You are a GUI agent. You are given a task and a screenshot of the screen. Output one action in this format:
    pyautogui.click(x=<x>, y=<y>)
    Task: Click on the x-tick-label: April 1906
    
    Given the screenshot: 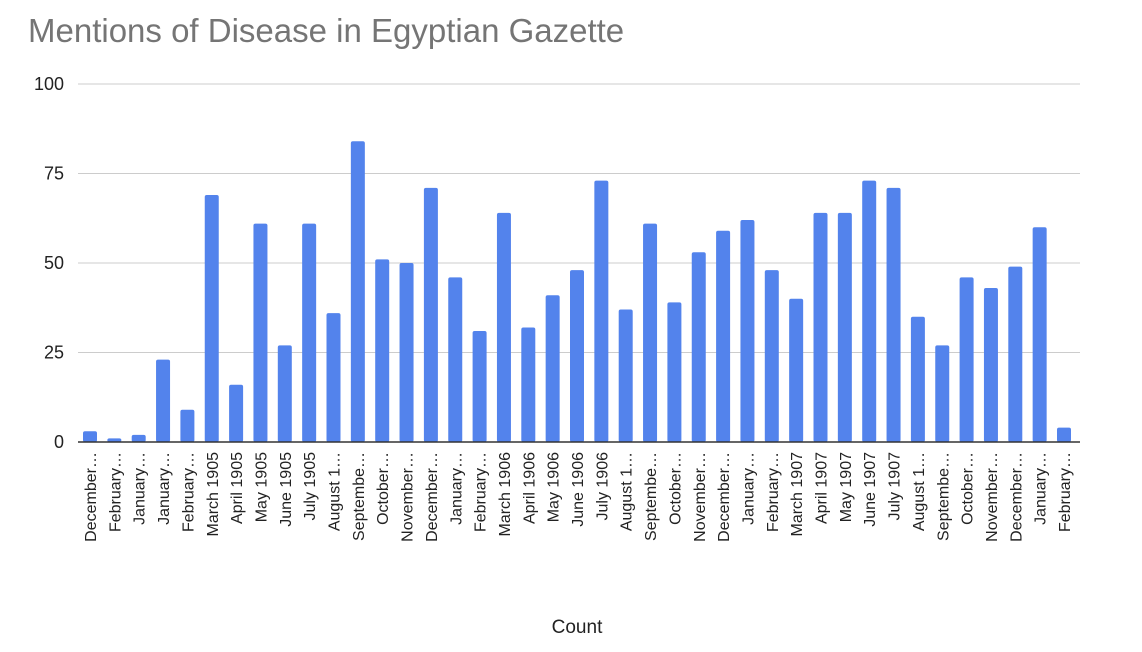 What is the action you would take?
    pyautogui.click(x=529, y=488)
    